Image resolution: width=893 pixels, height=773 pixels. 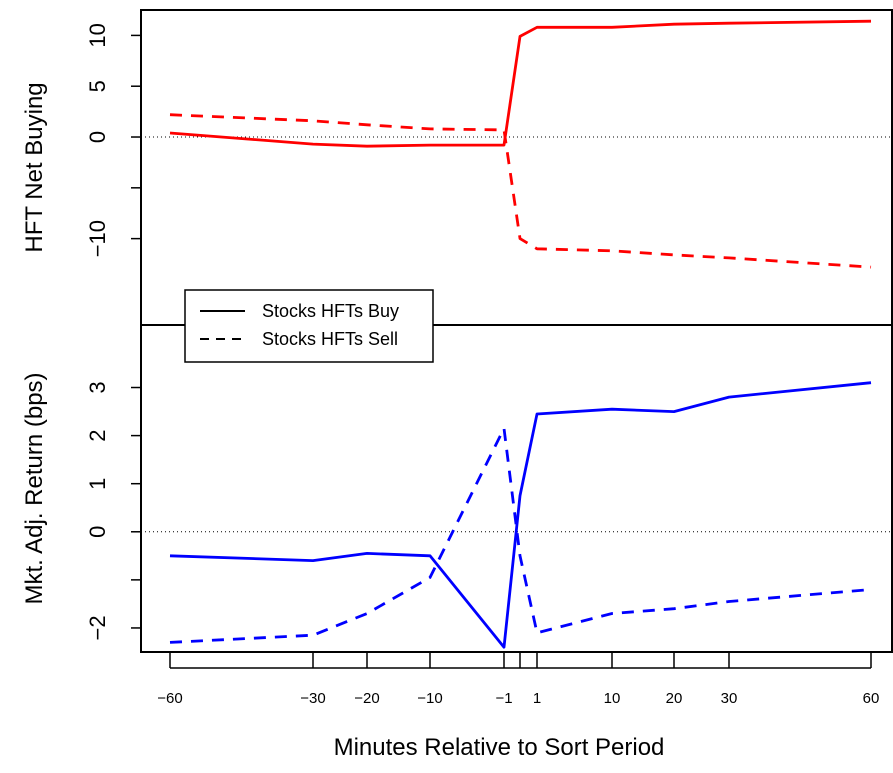 What do you see at coordinates (34, 488) in the screenshot?
I see `lower-y-axis-label: Mkt. Adj. Return (bps)` at bounding box center [34, 488].